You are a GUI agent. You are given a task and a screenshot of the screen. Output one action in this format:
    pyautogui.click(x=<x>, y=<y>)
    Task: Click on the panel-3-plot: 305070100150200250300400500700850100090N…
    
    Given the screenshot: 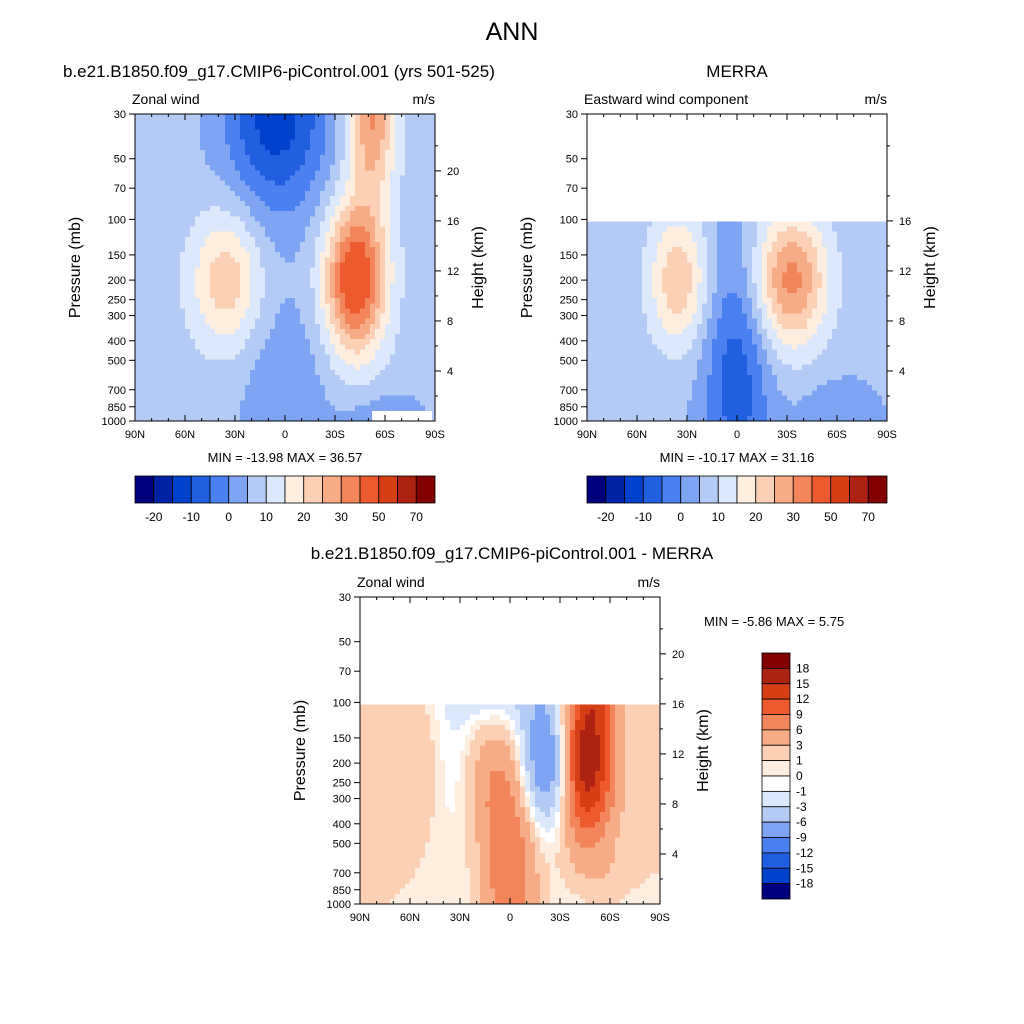 What is the action you would take?
    pyautogui.click(x=502, y=749)
    